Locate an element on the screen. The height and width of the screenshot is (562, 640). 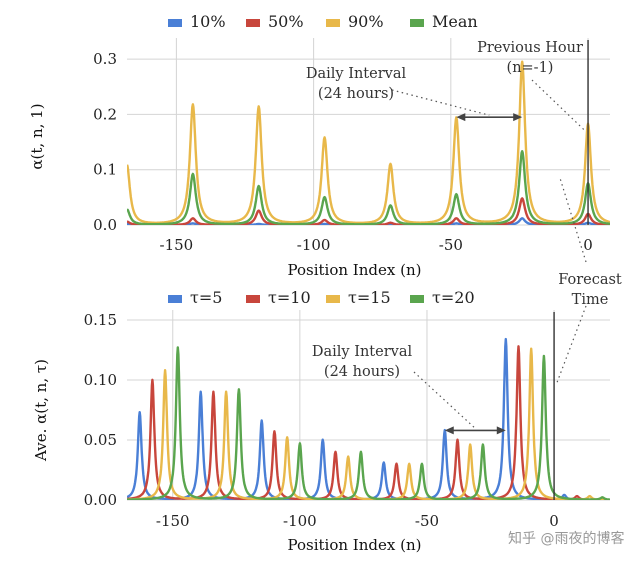
y-tick-label-1: 0.05 is located at coordinates (100, 440).